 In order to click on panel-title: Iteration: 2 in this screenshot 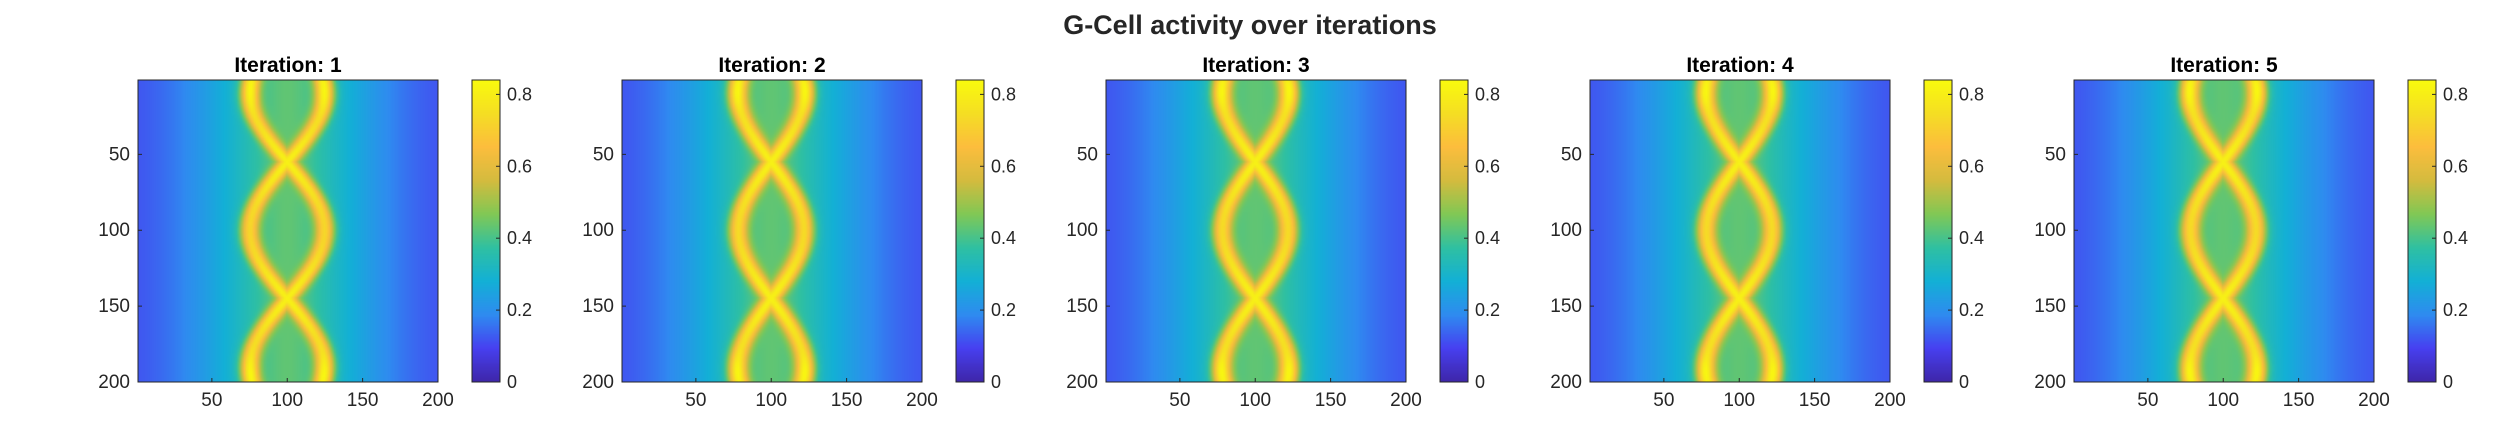, I will do `click(771, 65)`.